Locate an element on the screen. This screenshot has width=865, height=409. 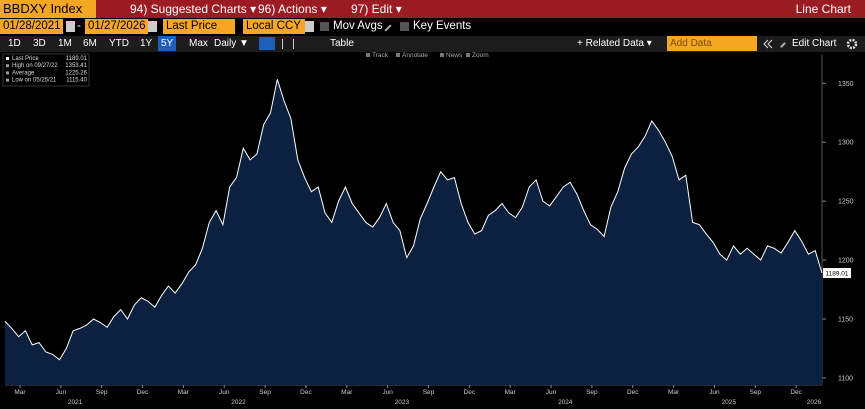
legend-value: 1225.26 is located at coordinates (76, 73).